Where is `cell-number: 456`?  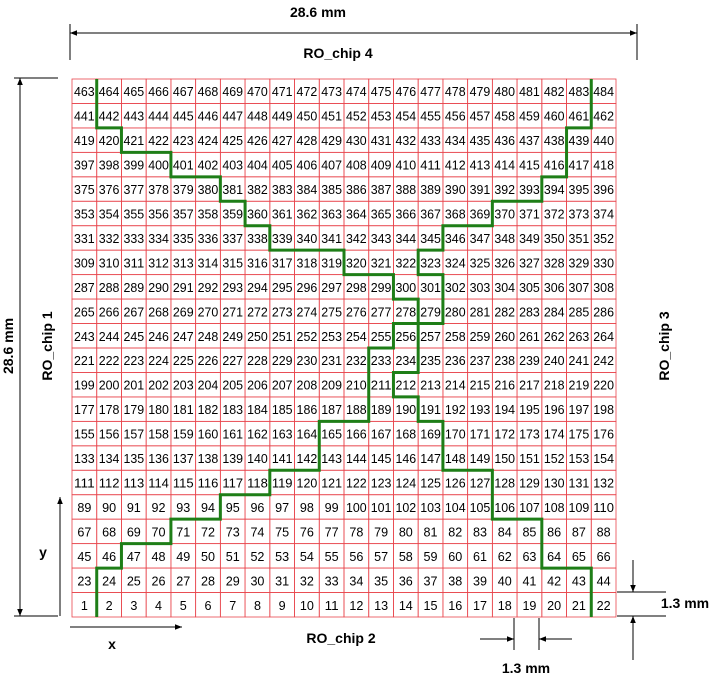
cell-number: 456 is located at coordinates (455, 116).